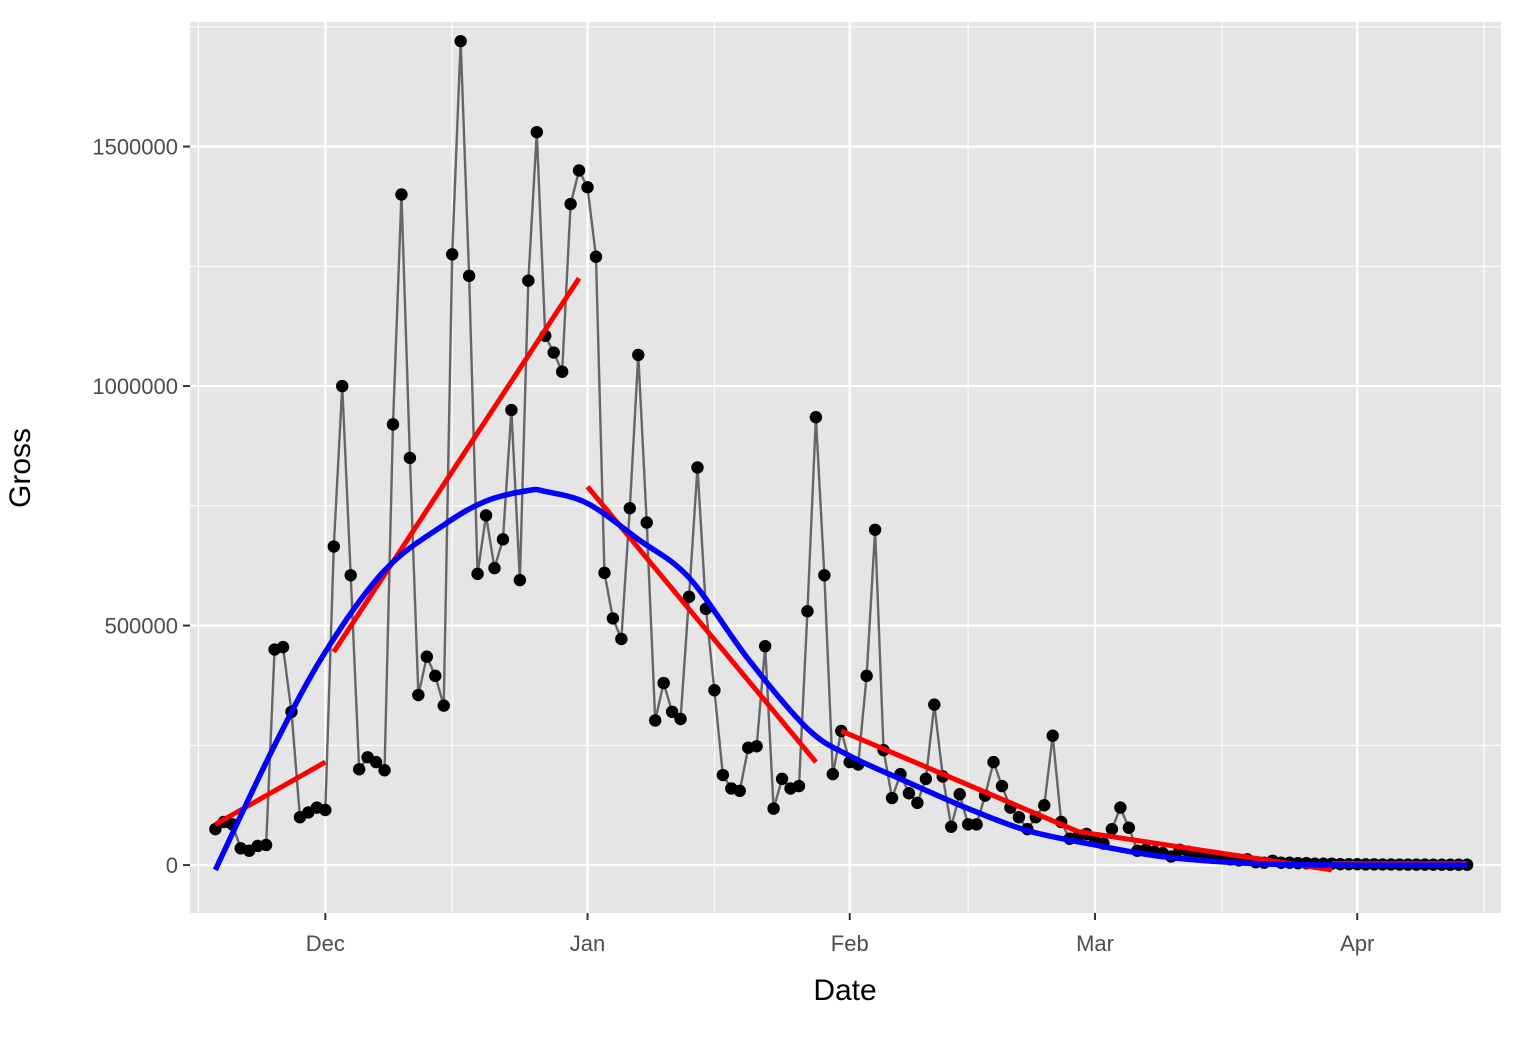 This screenshot has height=1042, width=1536. What do you see at coordinates (587, 943) in the screenshot?
I see `x-tick-label: Jan` at bounding box center [587, 943].